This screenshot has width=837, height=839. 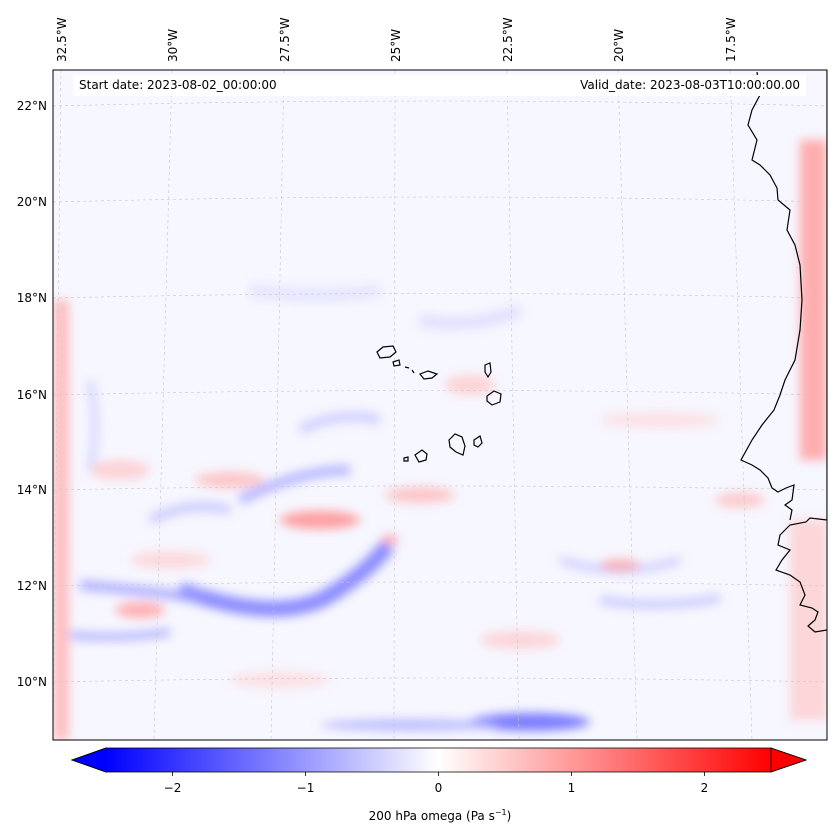 I want to click on lat-label: 22°N, so click(x=32, y=106).